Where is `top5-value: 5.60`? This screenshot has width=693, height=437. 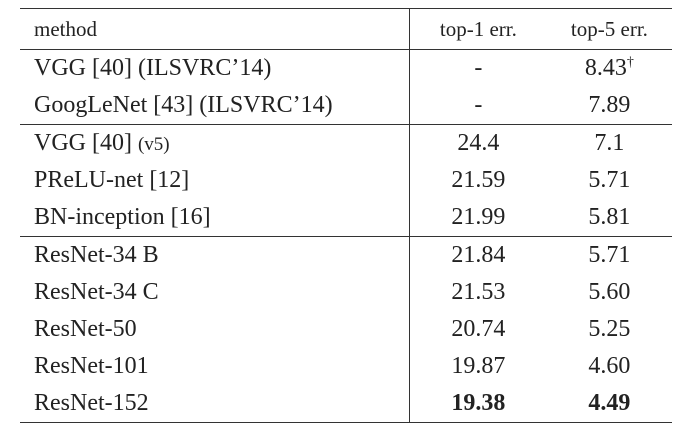 top5-value: 5.60 is located at coordinates (609, 292).